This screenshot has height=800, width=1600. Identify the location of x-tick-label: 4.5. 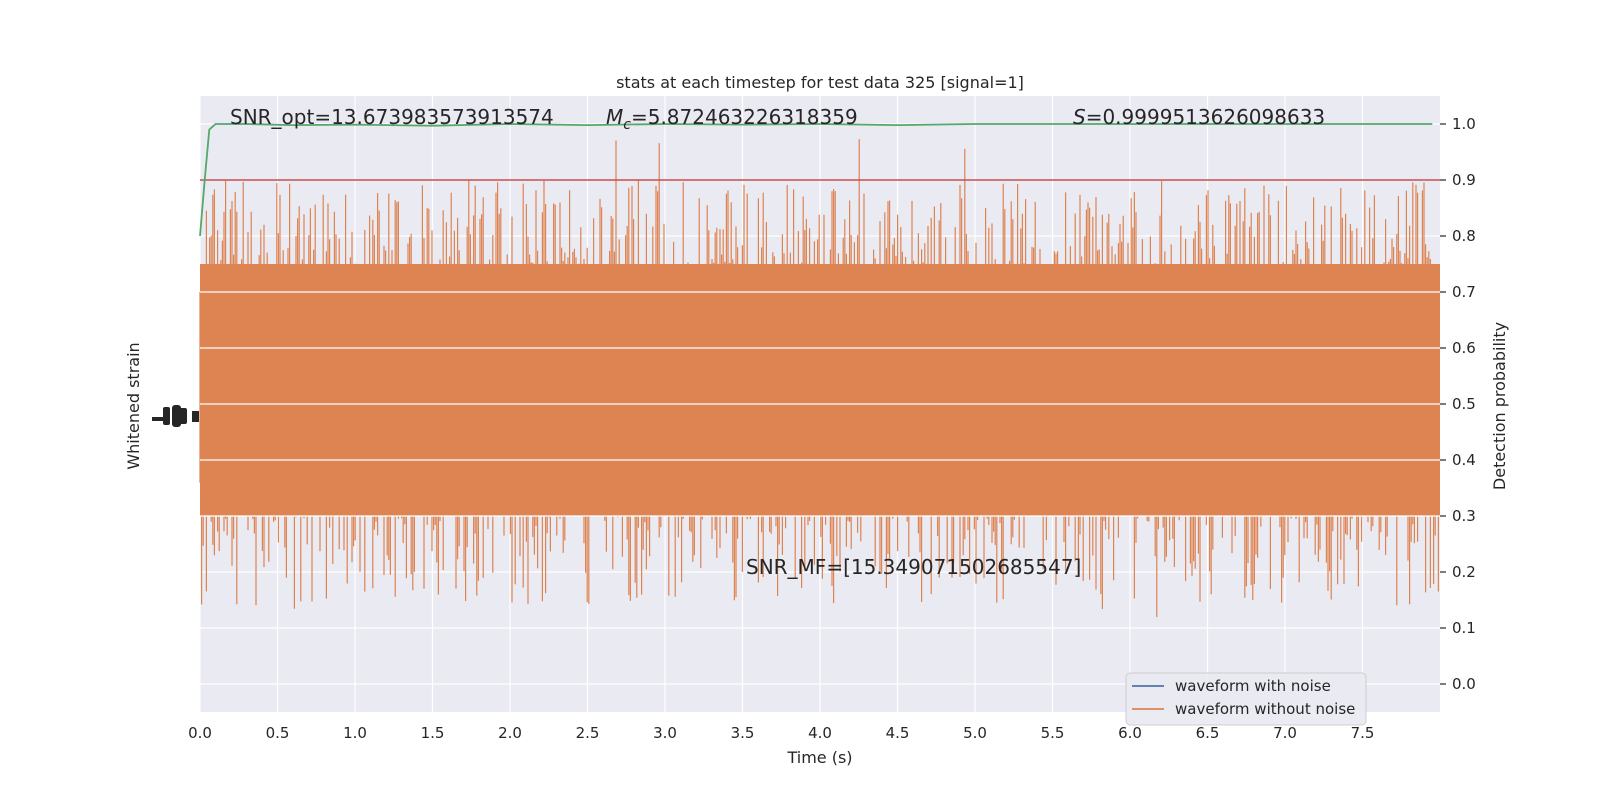
(898, 733).